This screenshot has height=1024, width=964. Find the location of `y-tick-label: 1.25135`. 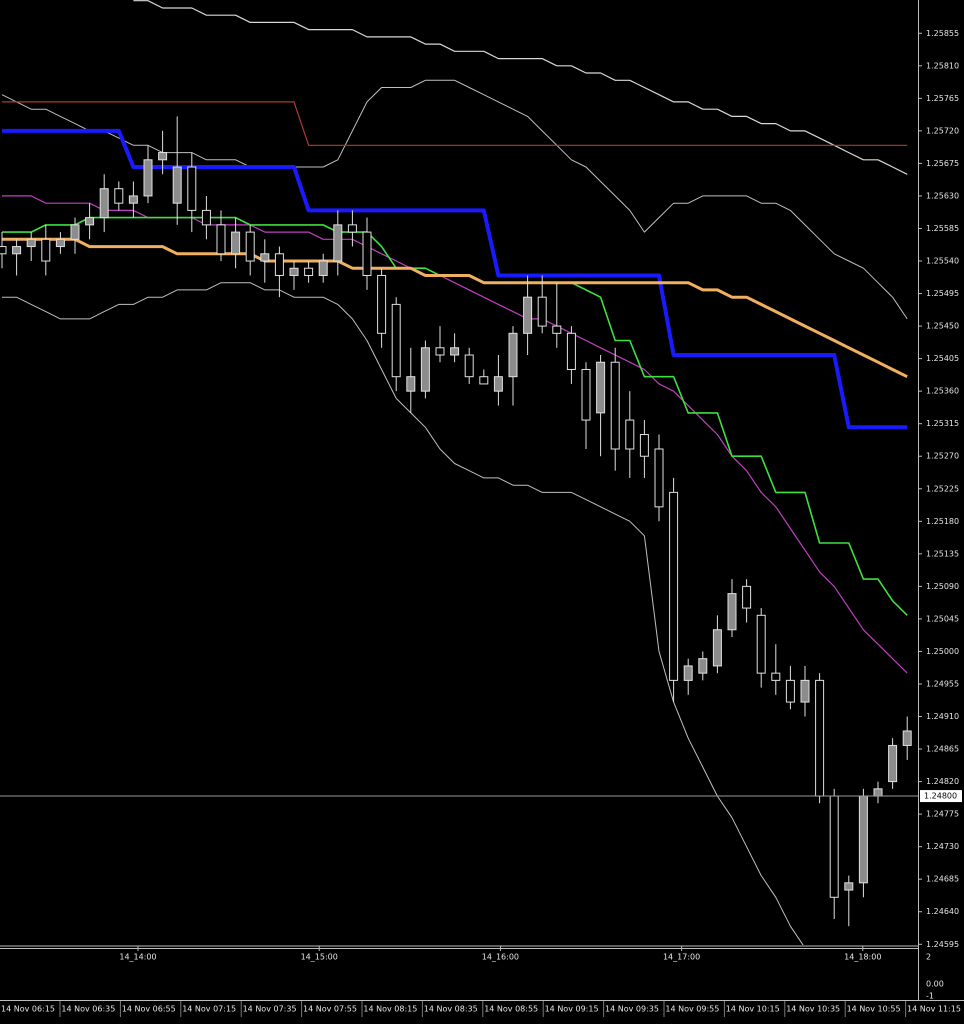

y-tick-label: 1.25135 is located at coordinates (942, 553).